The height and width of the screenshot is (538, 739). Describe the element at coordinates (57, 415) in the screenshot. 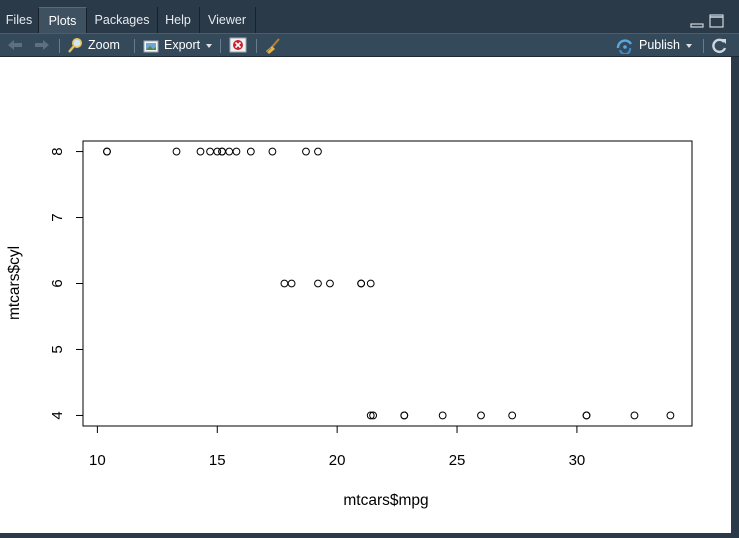

I see `y-tick-label: 4` at that location.